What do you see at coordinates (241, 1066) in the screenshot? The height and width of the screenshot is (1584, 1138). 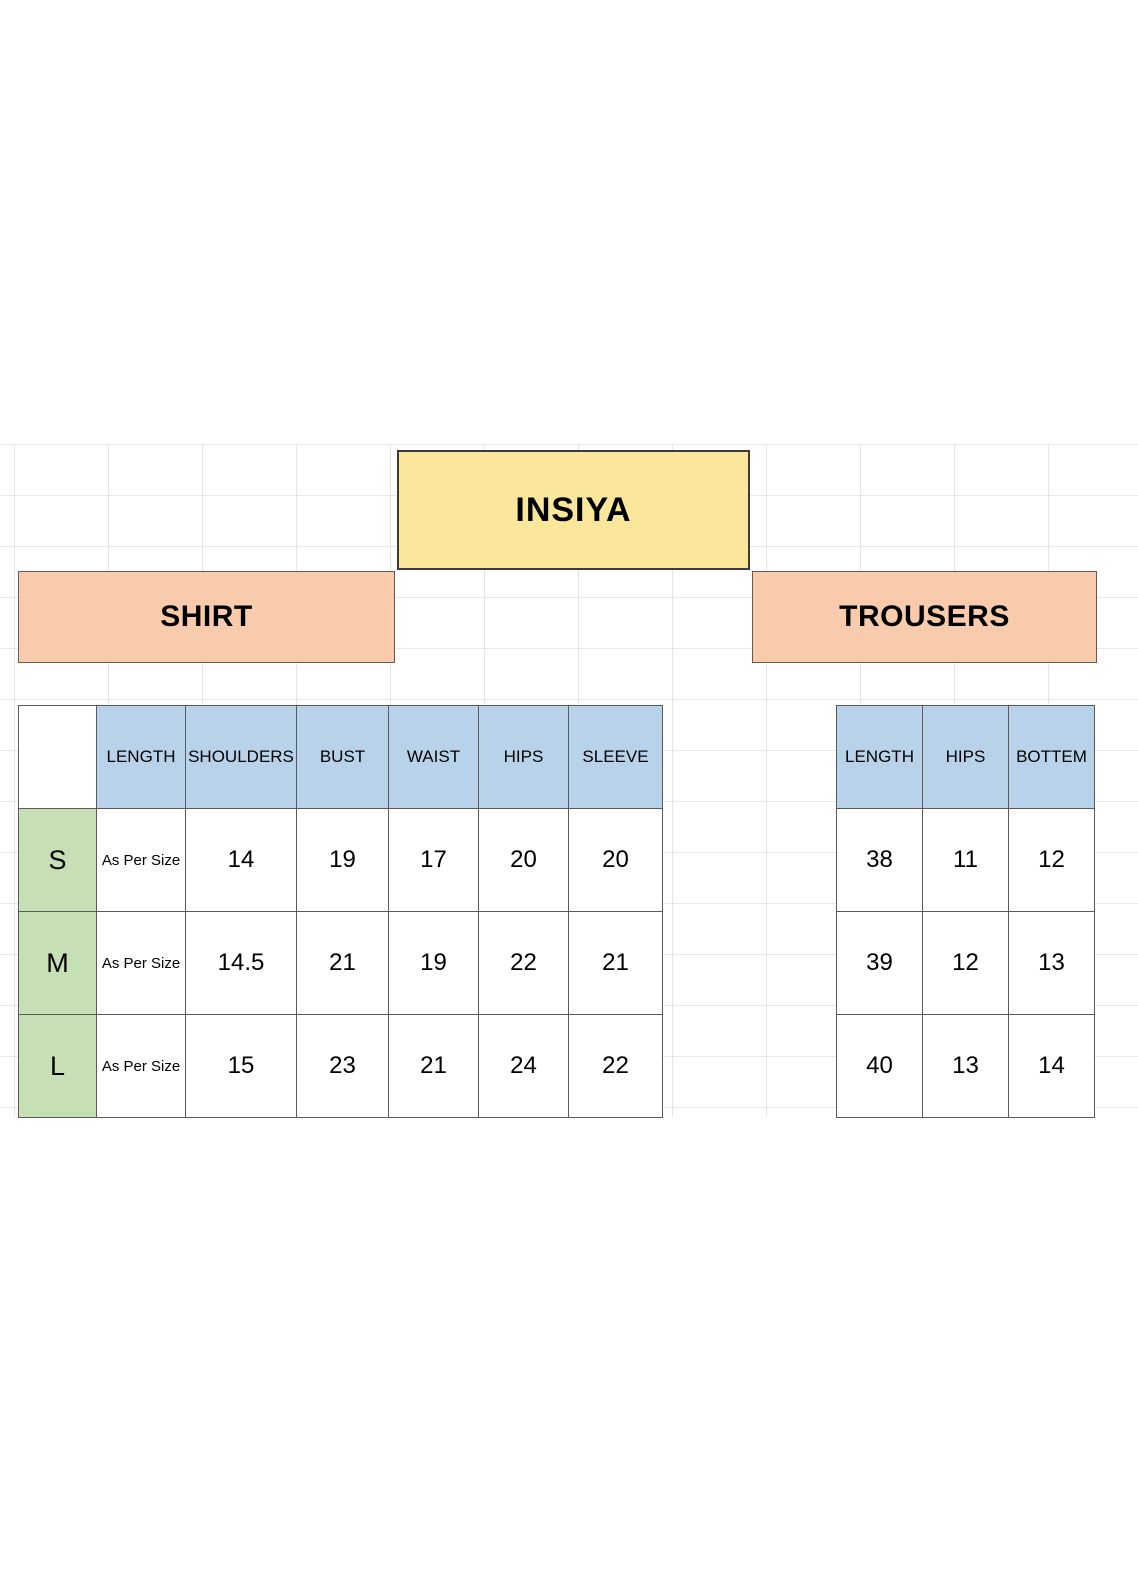 I see `shirt-cell-l-shoulders: 15` at bounding box center [241, 1066].